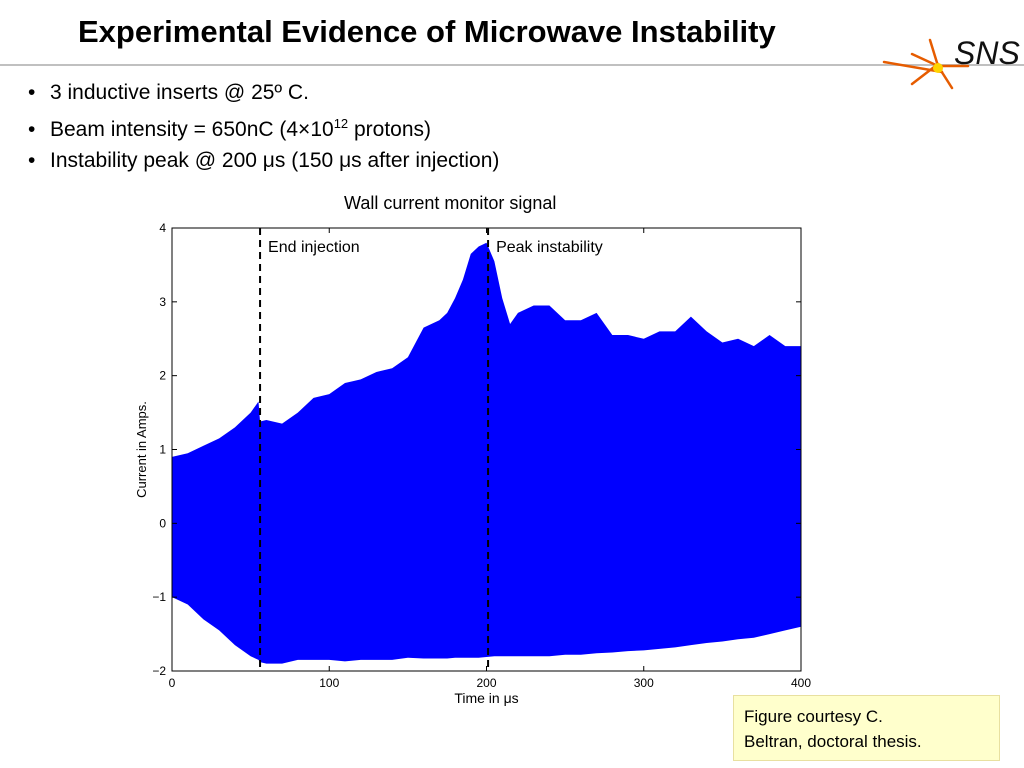 This screenshot has width=1024, height=768. What do you see at coordinates (801, 683) in the screenshot?
I see `x-tick-label: 400` at bounding box center [801, 683].